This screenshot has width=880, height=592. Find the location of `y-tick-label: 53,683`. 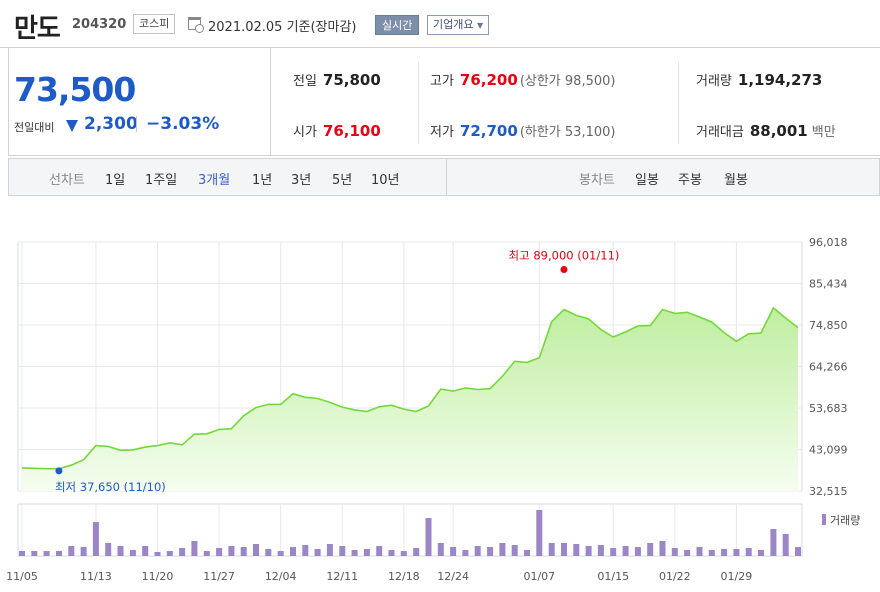

y-tick-label: 53,683 is located at coordinates (828, 408).